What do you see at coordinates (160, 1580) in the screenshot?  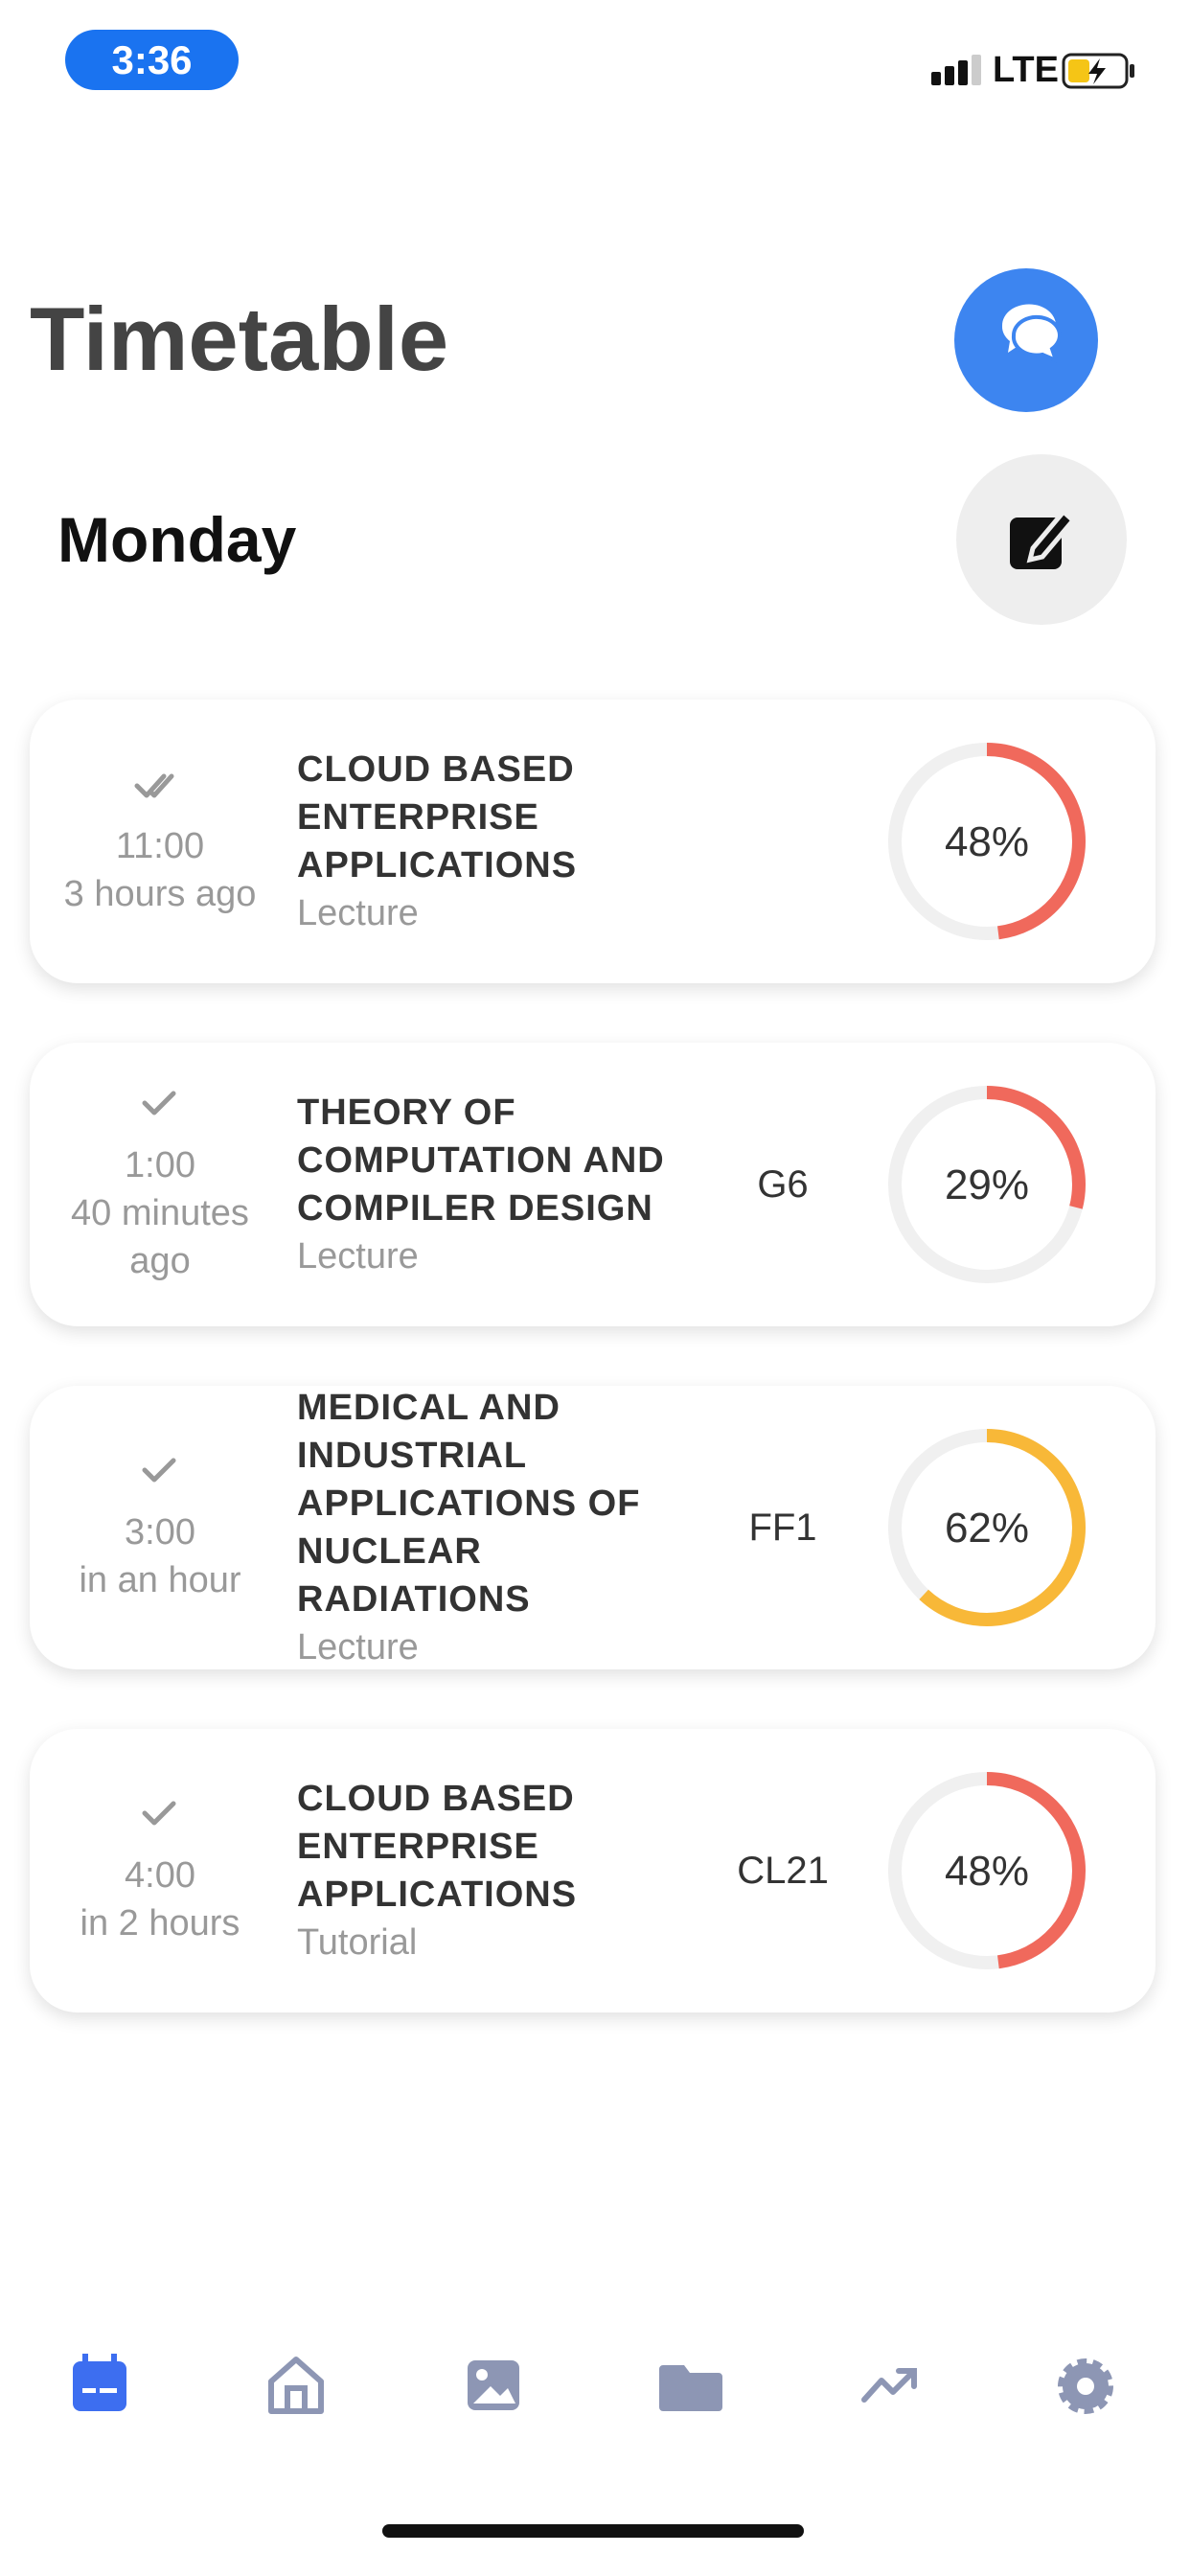 I see `relative-time: in an hour` at bounding box center [160, 1580].